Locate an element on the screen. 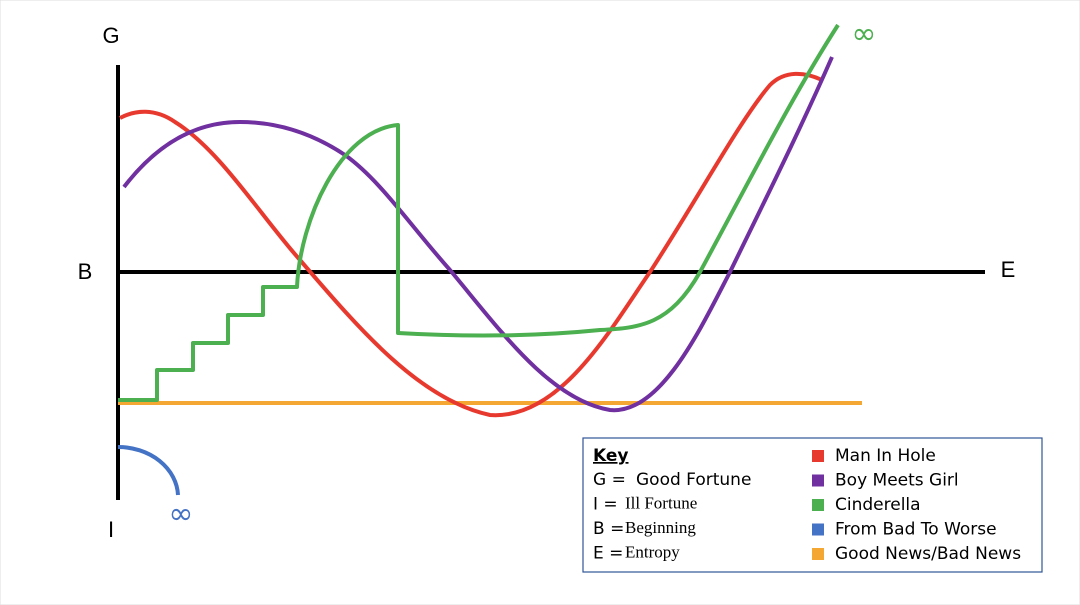 The width and height of the screenshot is (1080, 605). key-symbol: B = is located at coordinates (608, 529).